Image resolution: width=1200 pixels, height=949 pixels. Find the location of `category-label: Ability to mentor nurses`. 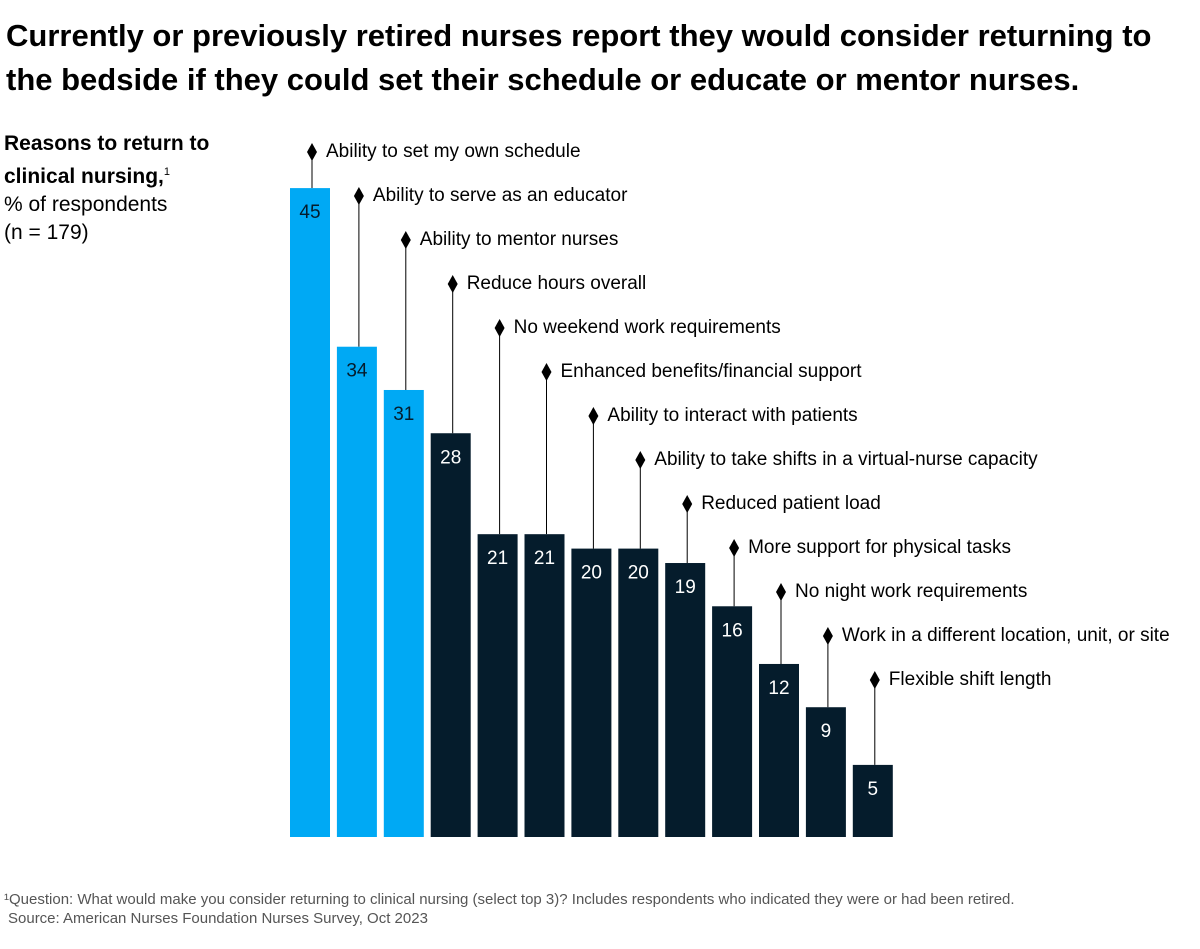

category-label: Ability to mentor nurses is located at coordinates (519, 239).